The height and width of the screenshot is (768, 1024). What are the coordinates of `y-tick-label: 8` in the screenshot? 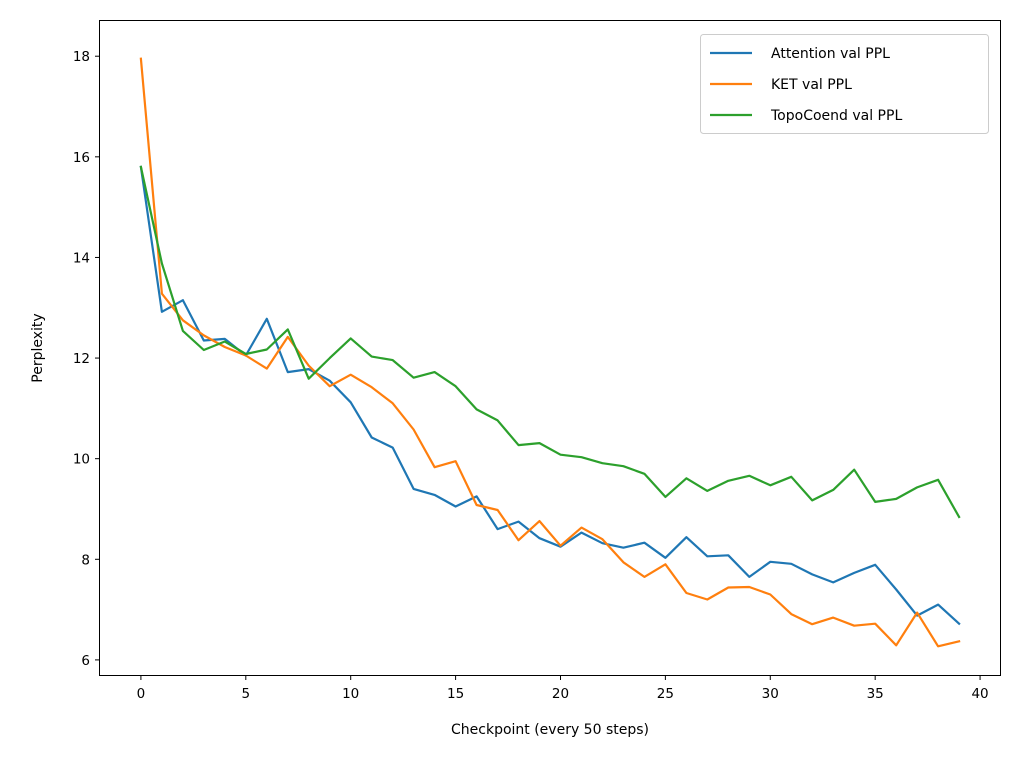 It's located at (85, 560).